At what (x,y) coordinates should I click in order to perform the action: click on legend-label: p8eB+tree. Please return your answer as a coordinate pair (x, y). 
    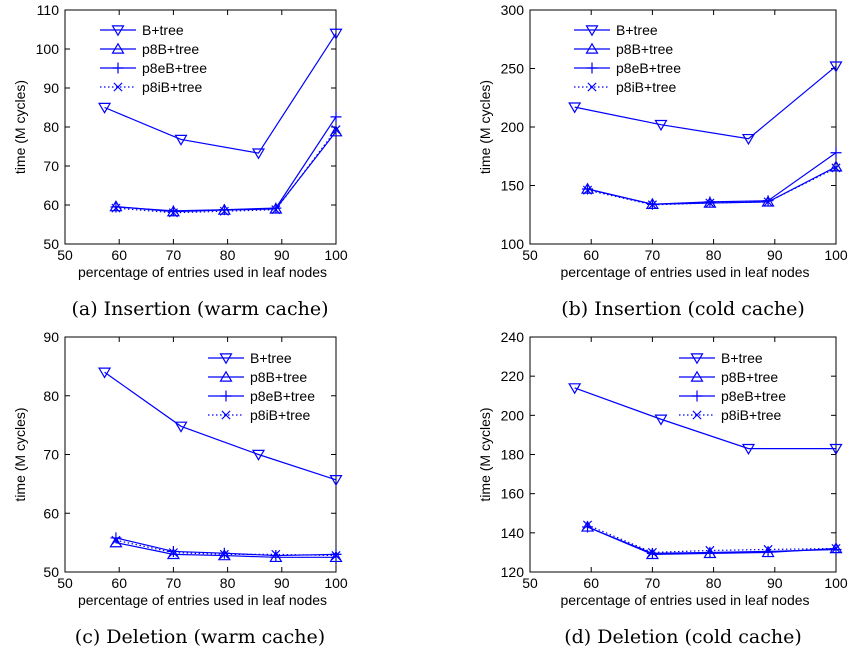
    Looking at the image, I should click on (174, 68).